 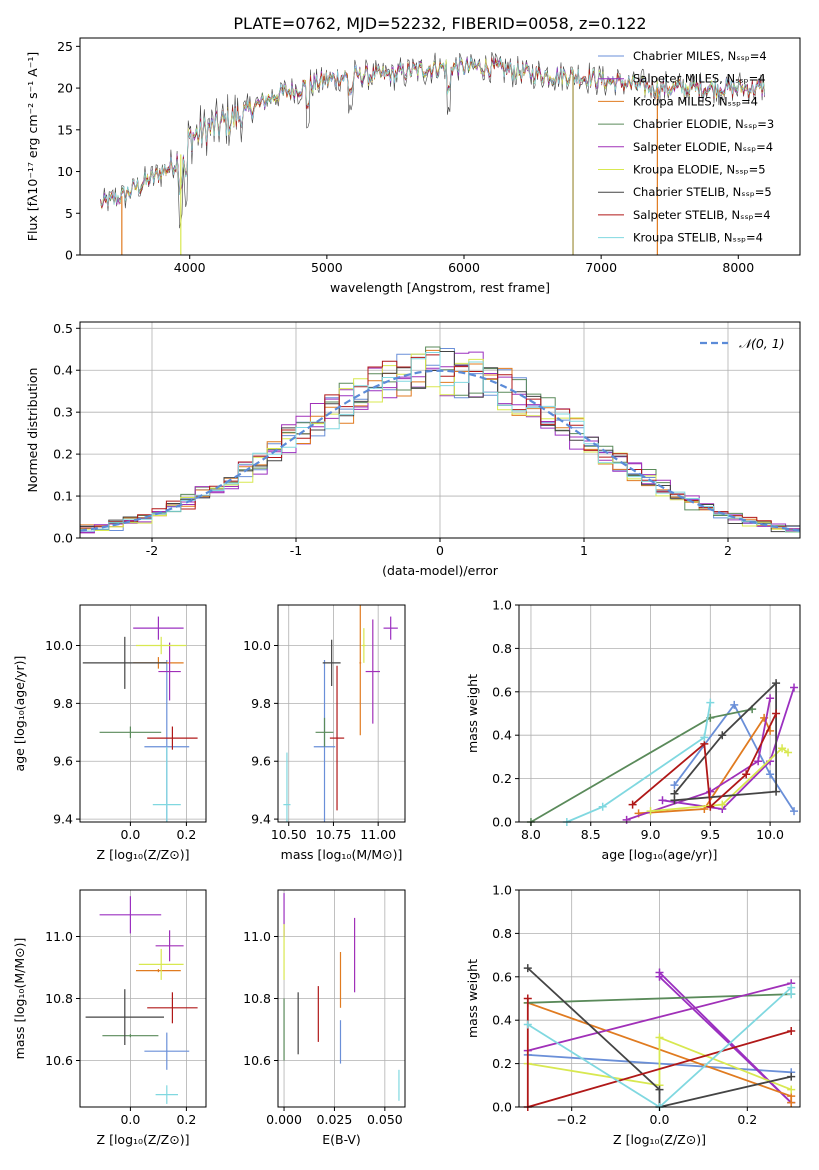 What do you see at coordinates (19, 999) in the screenshot?
I see `y-axis-label: mass [log₁₀(M/M⊙)]` at bounding box center [19, 999].